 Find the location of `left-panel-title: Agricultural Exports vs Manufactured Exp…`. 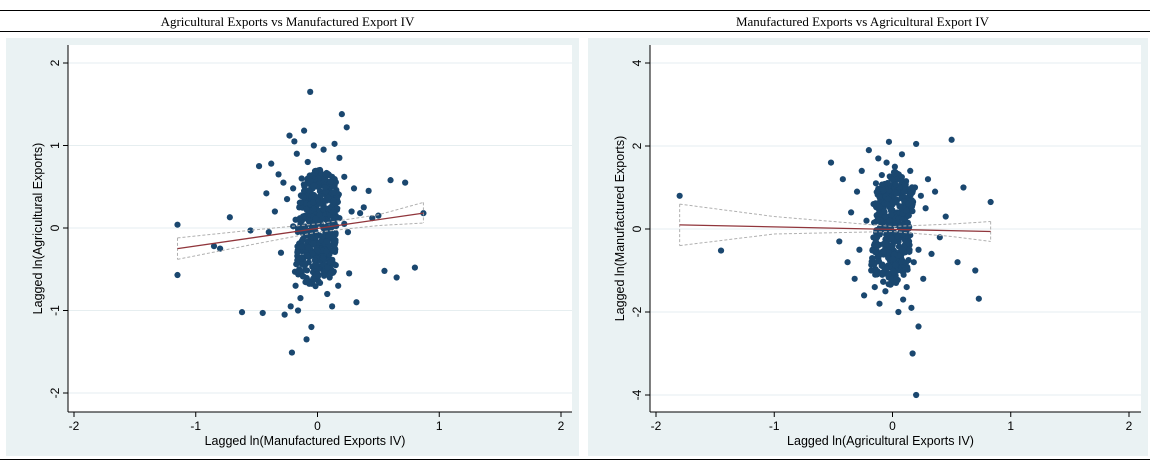

left-panel-title: Agricultural Exports vs Manufactured Exp… is located at coordinates (287, 21).